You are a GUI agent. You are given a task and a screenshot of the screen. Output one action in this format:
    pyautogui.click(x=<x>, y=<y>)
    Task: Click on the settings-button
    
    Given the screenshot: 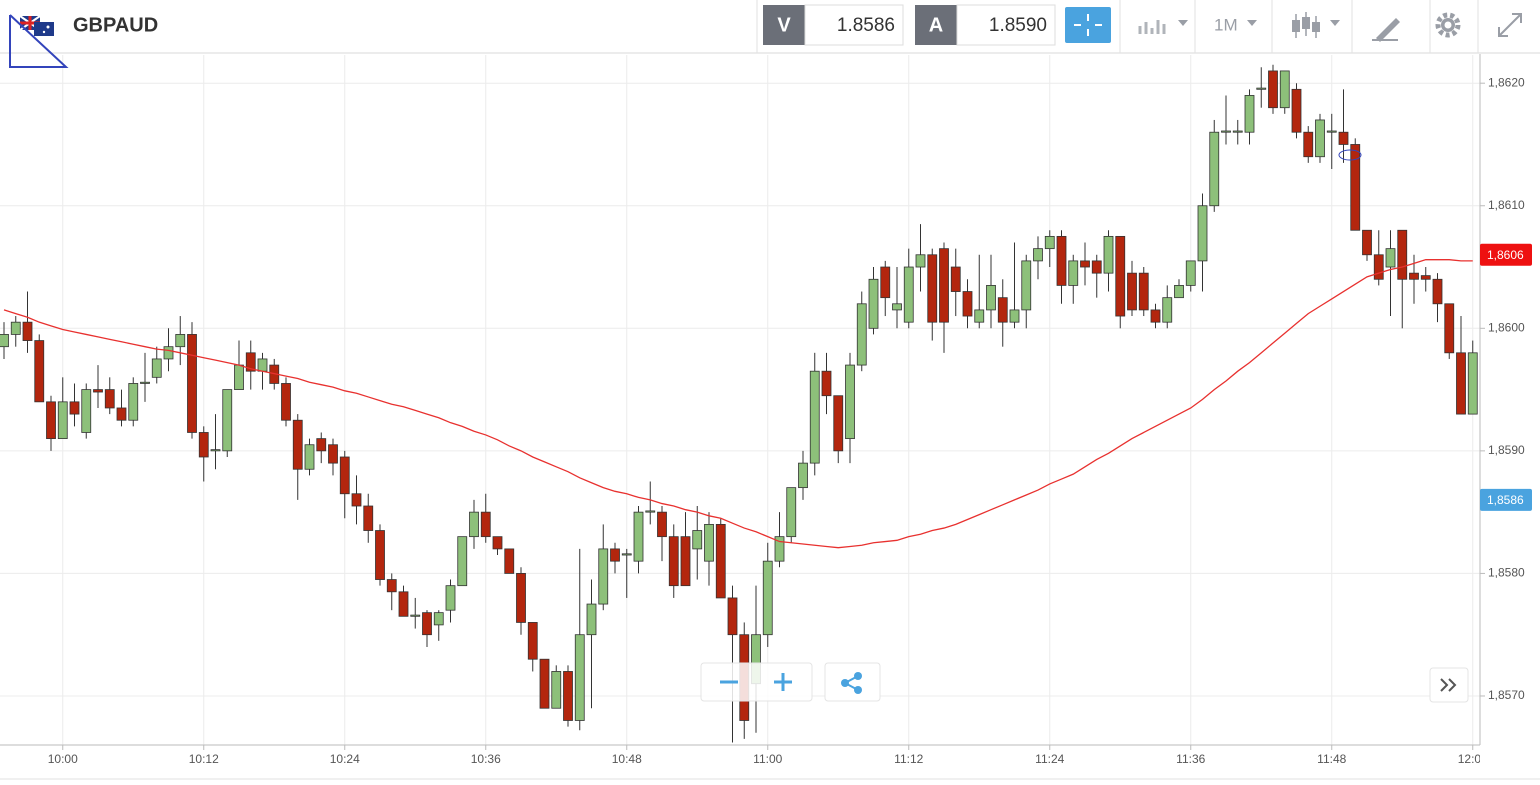 What is the action you would take?
    pyautogui.click(x=1448, y=25)
    